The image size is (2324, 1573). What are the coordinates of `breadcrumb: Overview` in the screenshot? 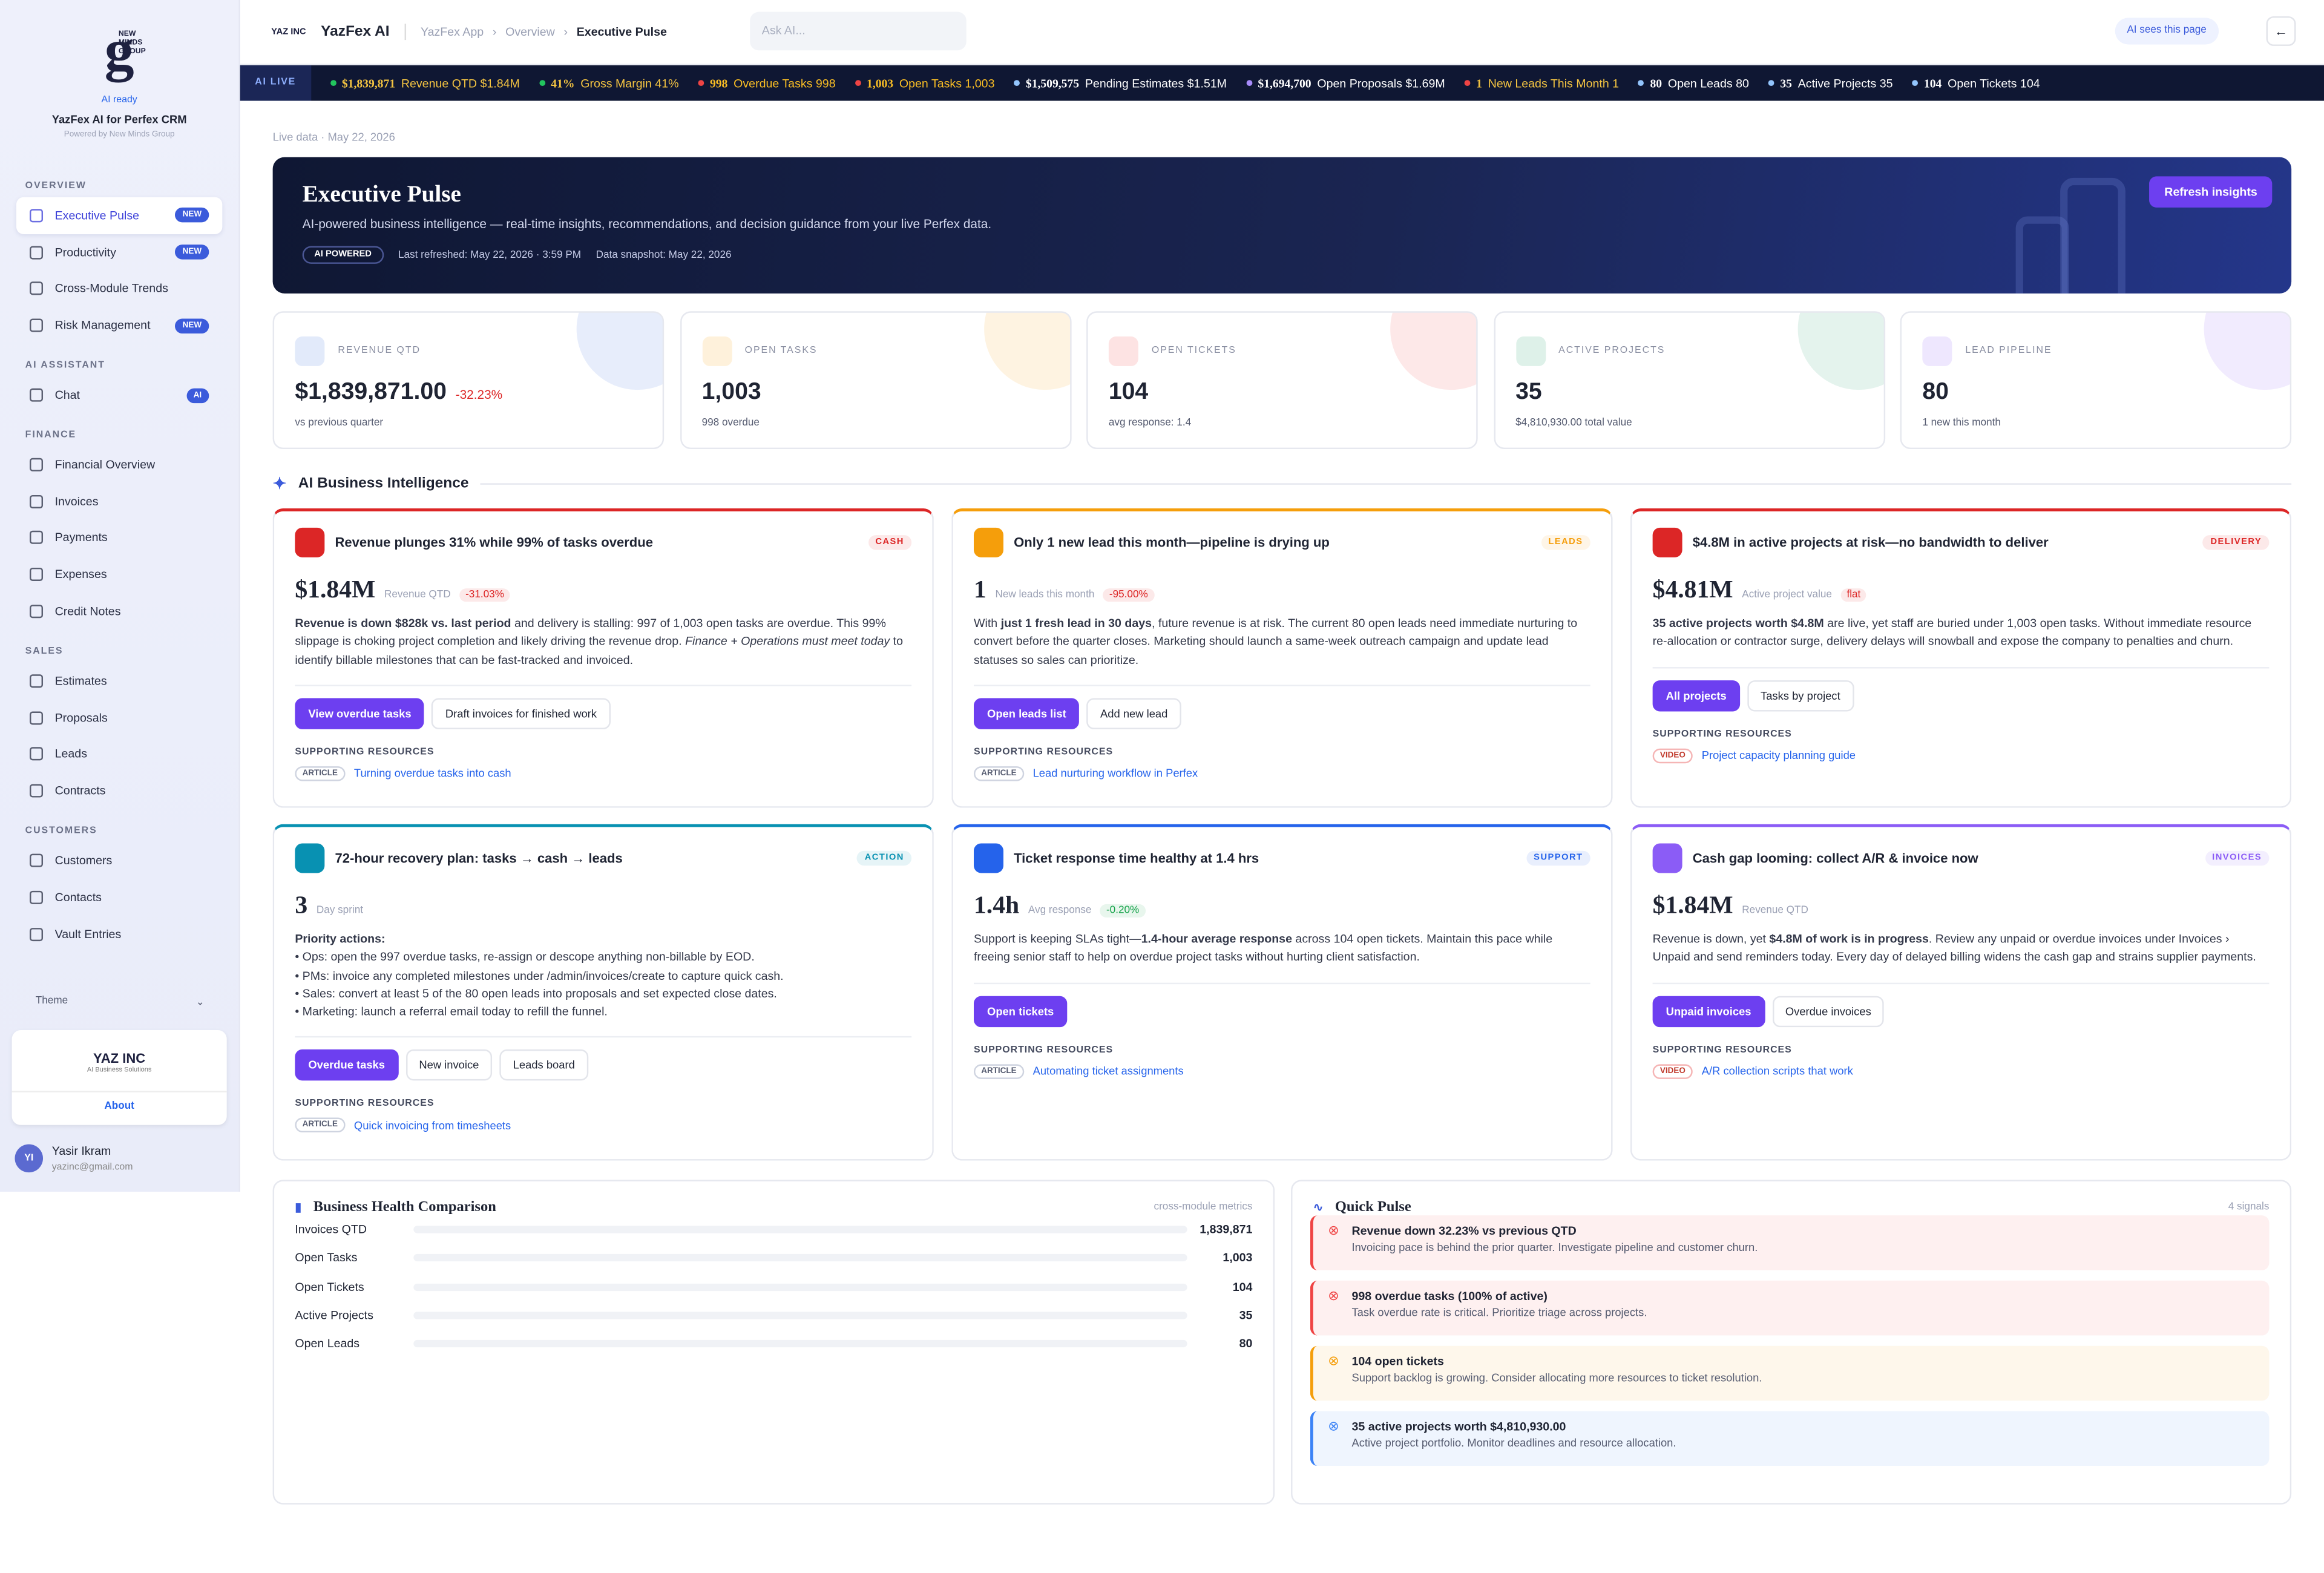 It's located at (530, 32).